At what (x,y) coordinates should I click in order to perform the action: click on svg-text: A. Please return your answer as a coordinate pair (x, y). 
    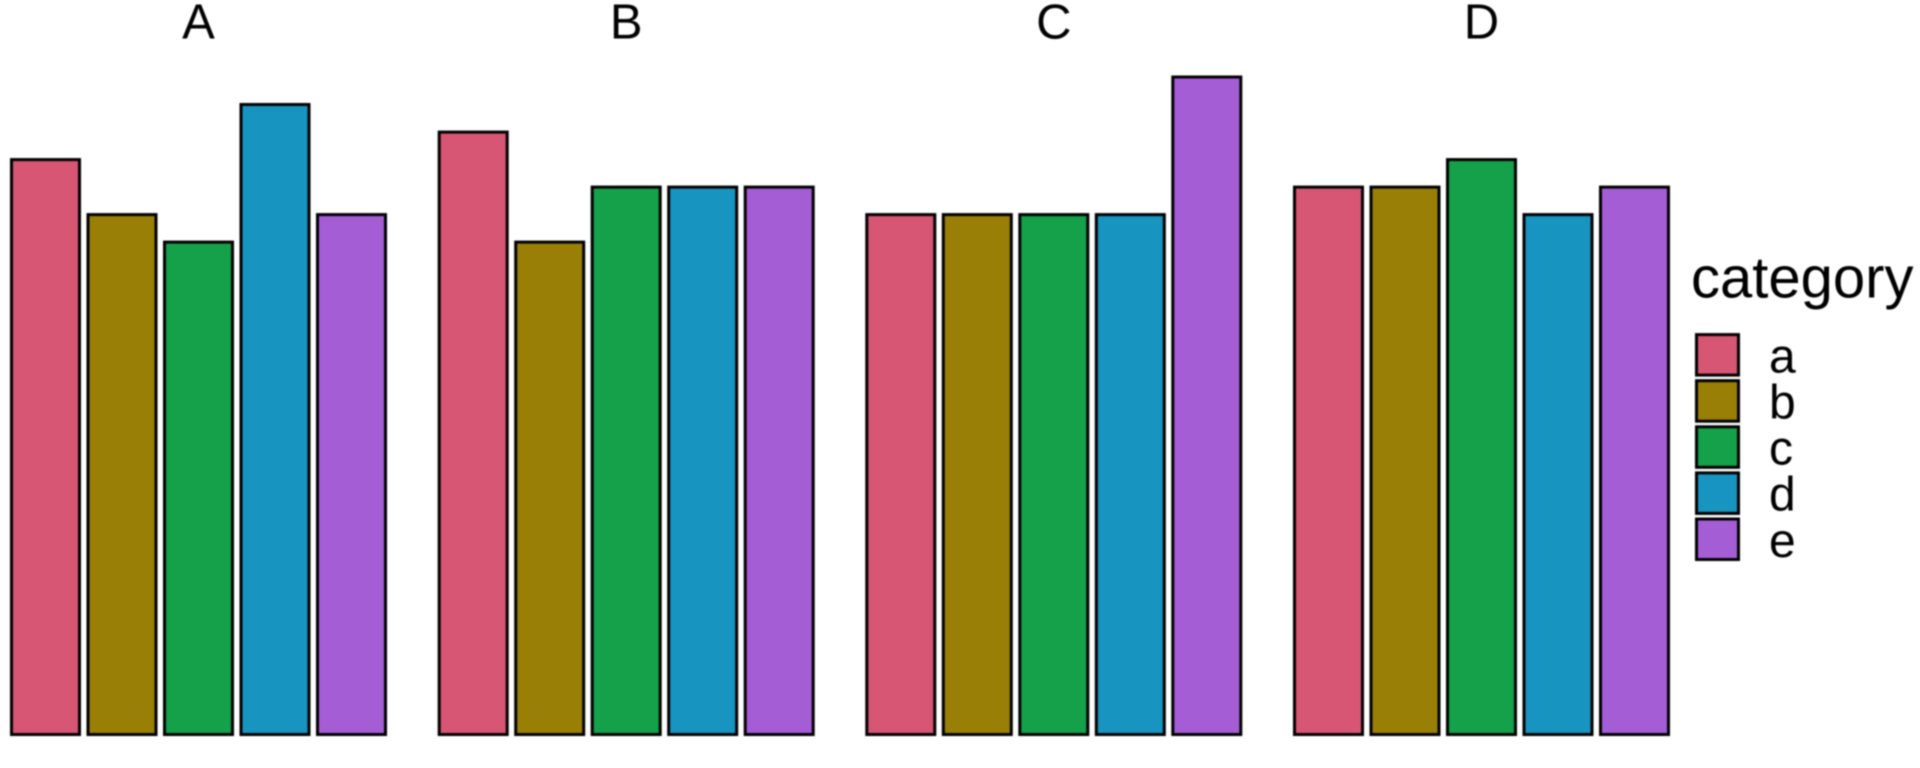
    Looking at the image, I should click on (198, 25).